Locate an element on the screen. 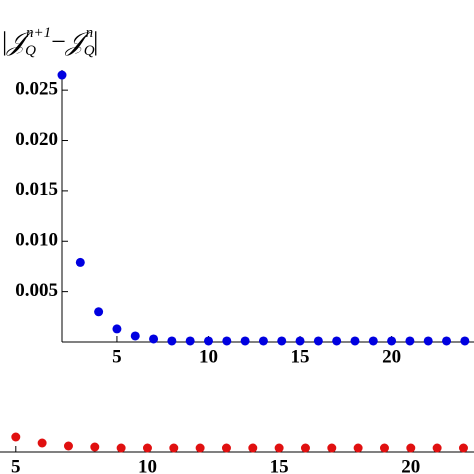 The width and height of the screenshot is (474, 474). y-axis-label: |𝒥Qn+1−𝒥Qn| is located at coordinates (50, 42).